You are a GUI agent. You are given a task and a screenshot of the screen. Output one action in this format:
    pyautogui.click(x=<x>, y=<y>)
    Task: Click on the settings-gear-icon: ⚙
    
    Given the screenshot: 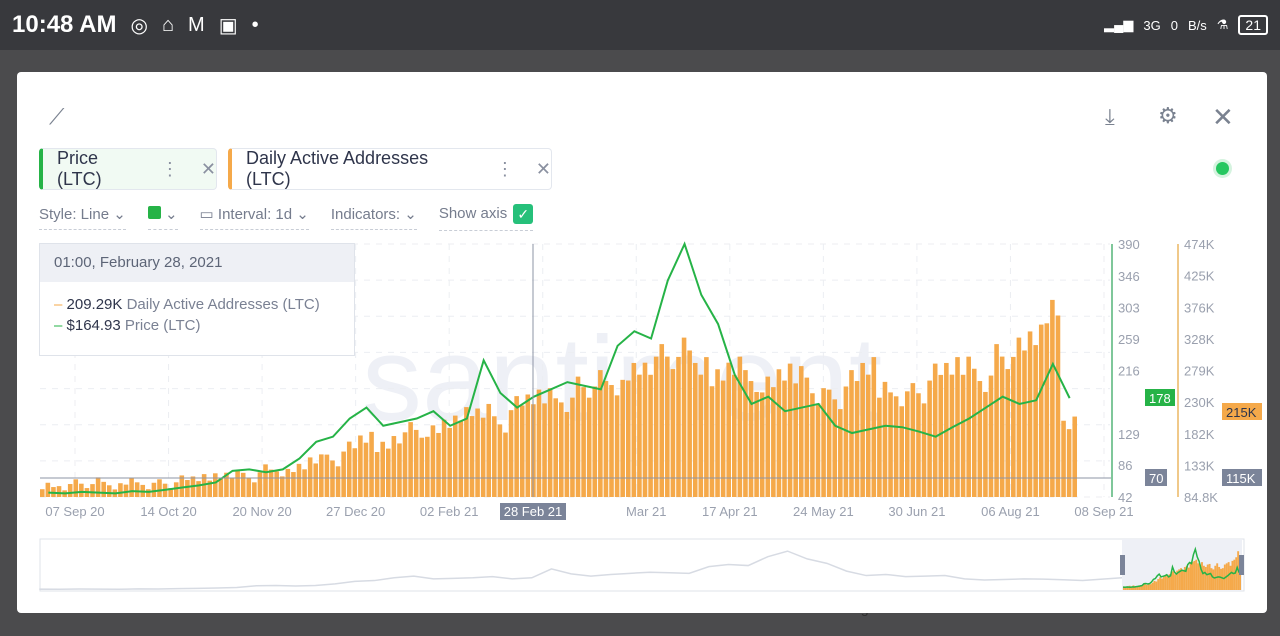 What is the action you would take?
    pyautogui.click(x=1168, y=115)
    